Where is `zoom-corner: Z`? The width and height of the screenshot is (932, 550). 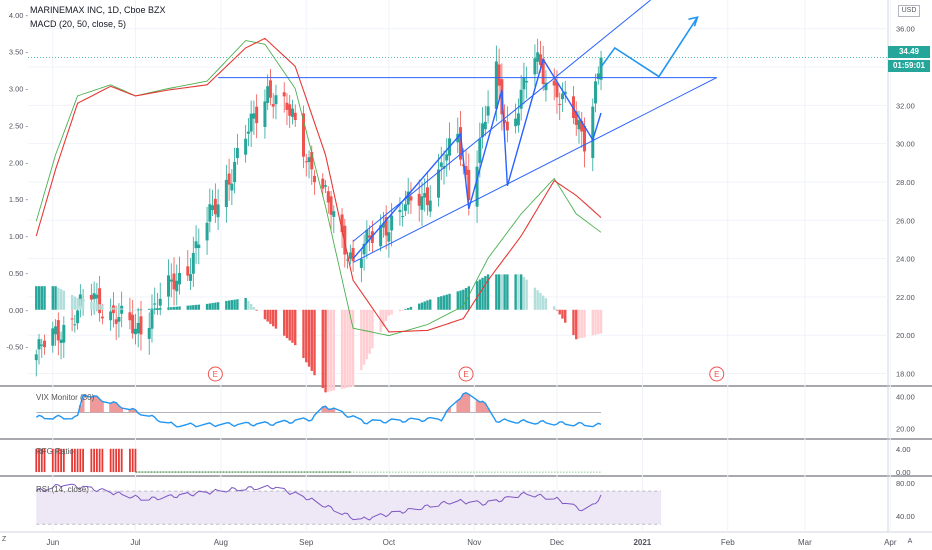 zoom-corner: Z is located at coordinates (4, 539).